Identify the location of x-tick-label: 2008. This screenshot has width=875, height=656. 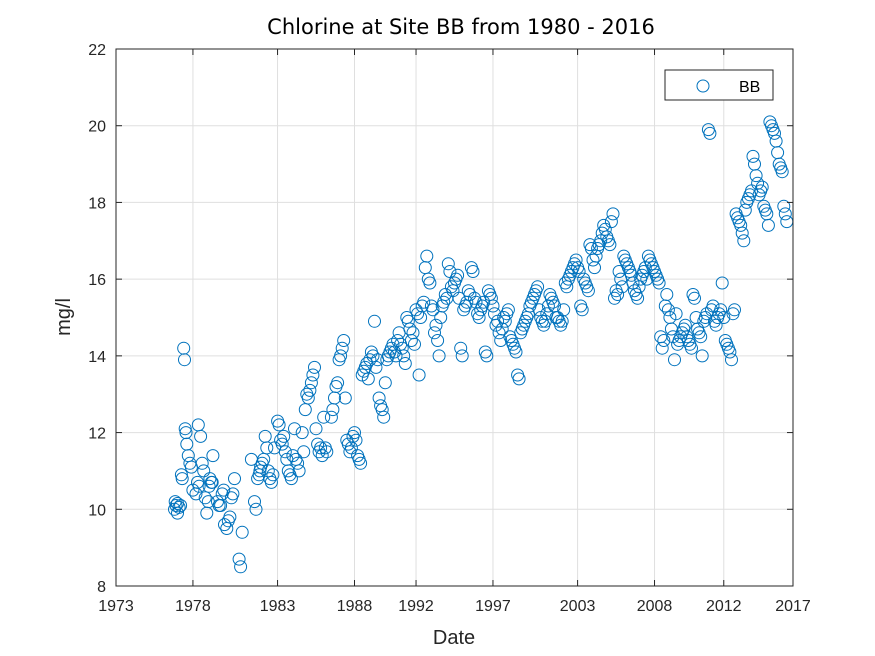
(655, 606).